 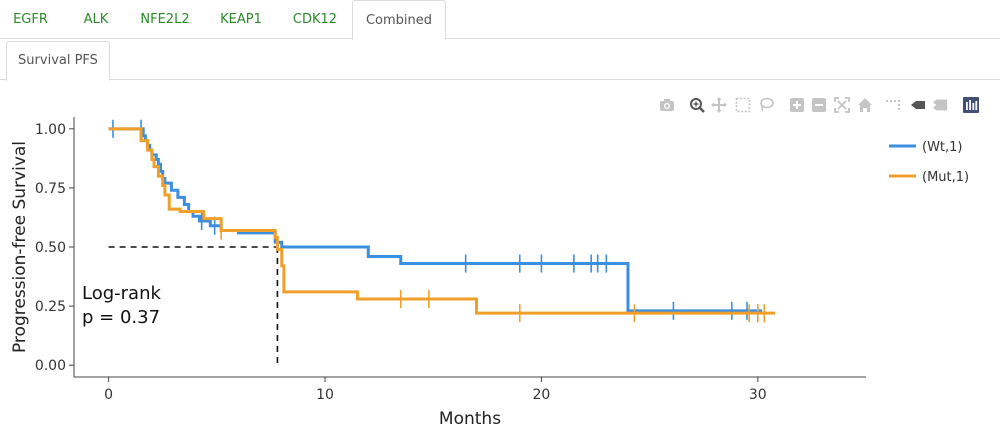 I want to click on camera-icon, so click(x=667, y=105).